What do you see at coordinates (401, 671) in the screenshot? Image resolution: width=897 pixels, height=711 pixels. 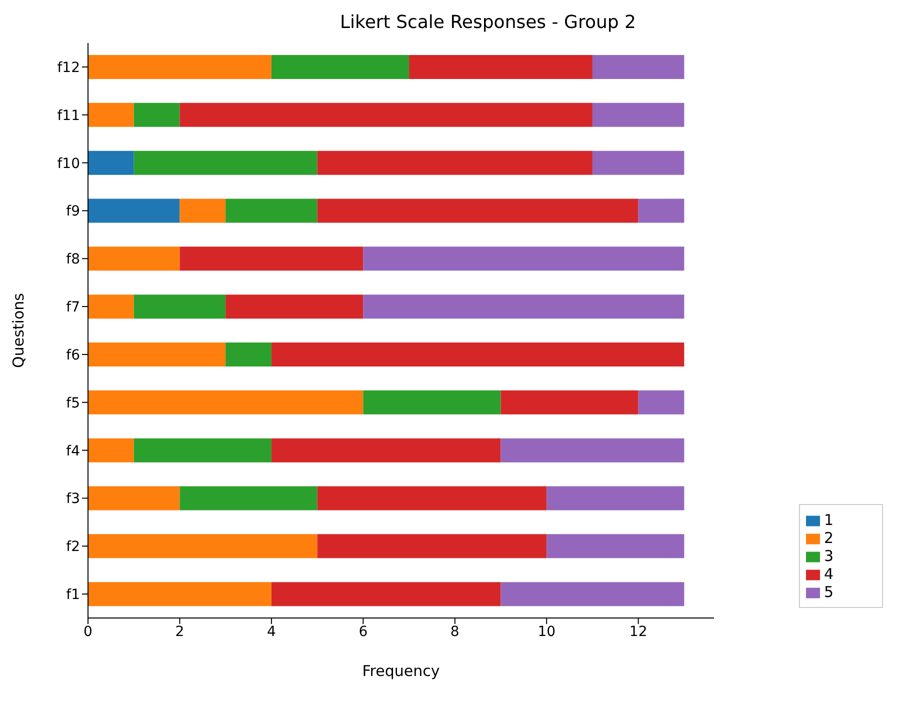 I see `x-axis-title: Frequency` at bounding box center [401, 671].